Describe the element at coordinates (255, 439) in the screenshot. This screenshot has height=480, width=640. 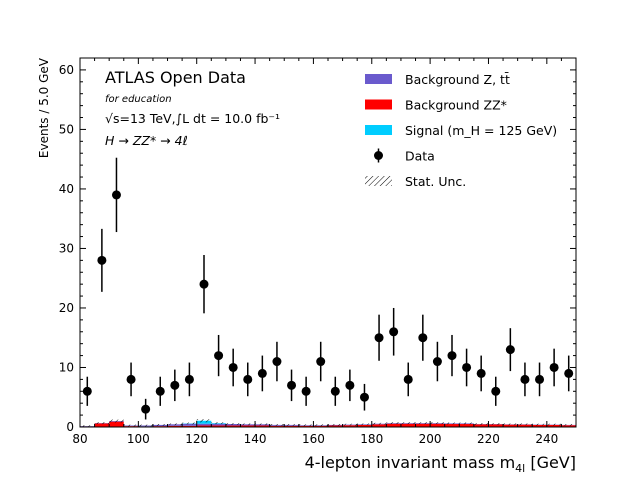
I see `x-tick-label: 140` at that location.